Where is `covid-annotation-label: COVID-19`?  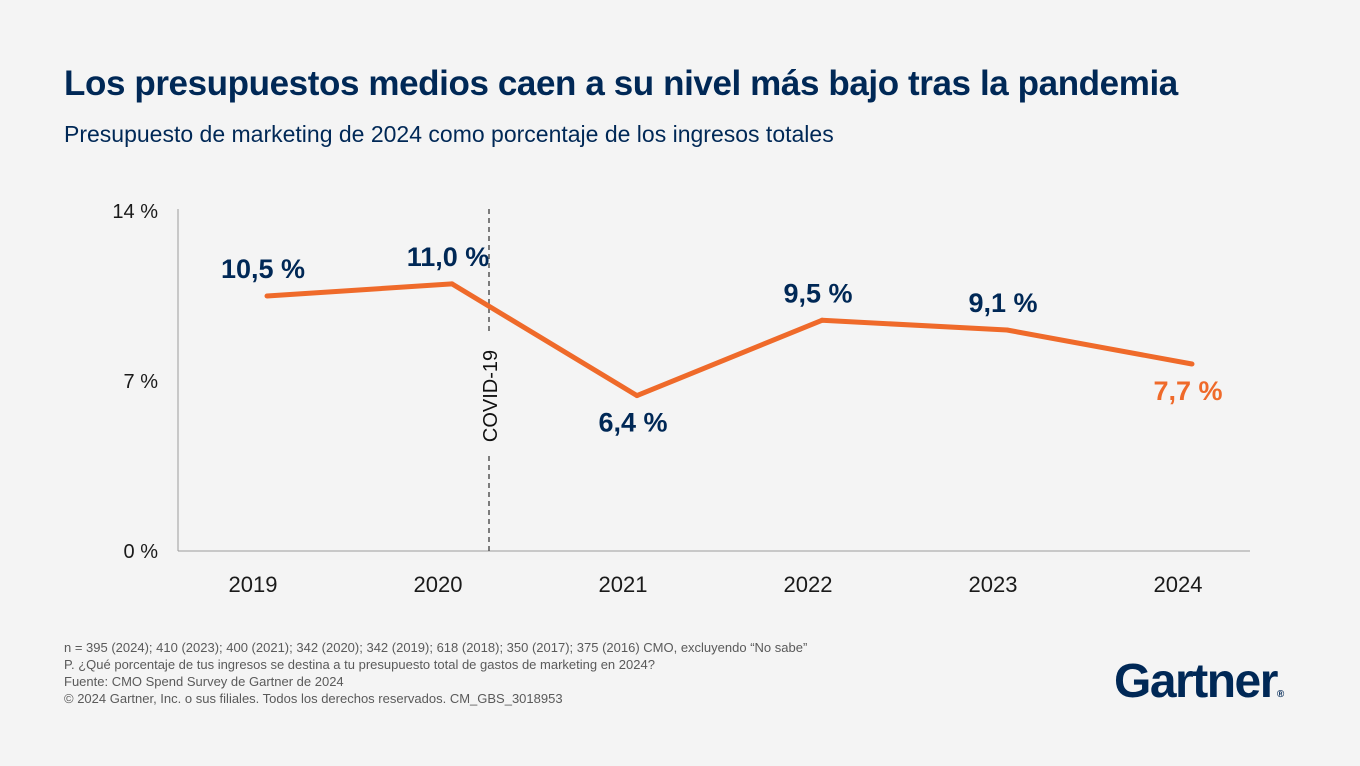 covid-annotation-label: COVID-19 is located at coordinates (491, 396).